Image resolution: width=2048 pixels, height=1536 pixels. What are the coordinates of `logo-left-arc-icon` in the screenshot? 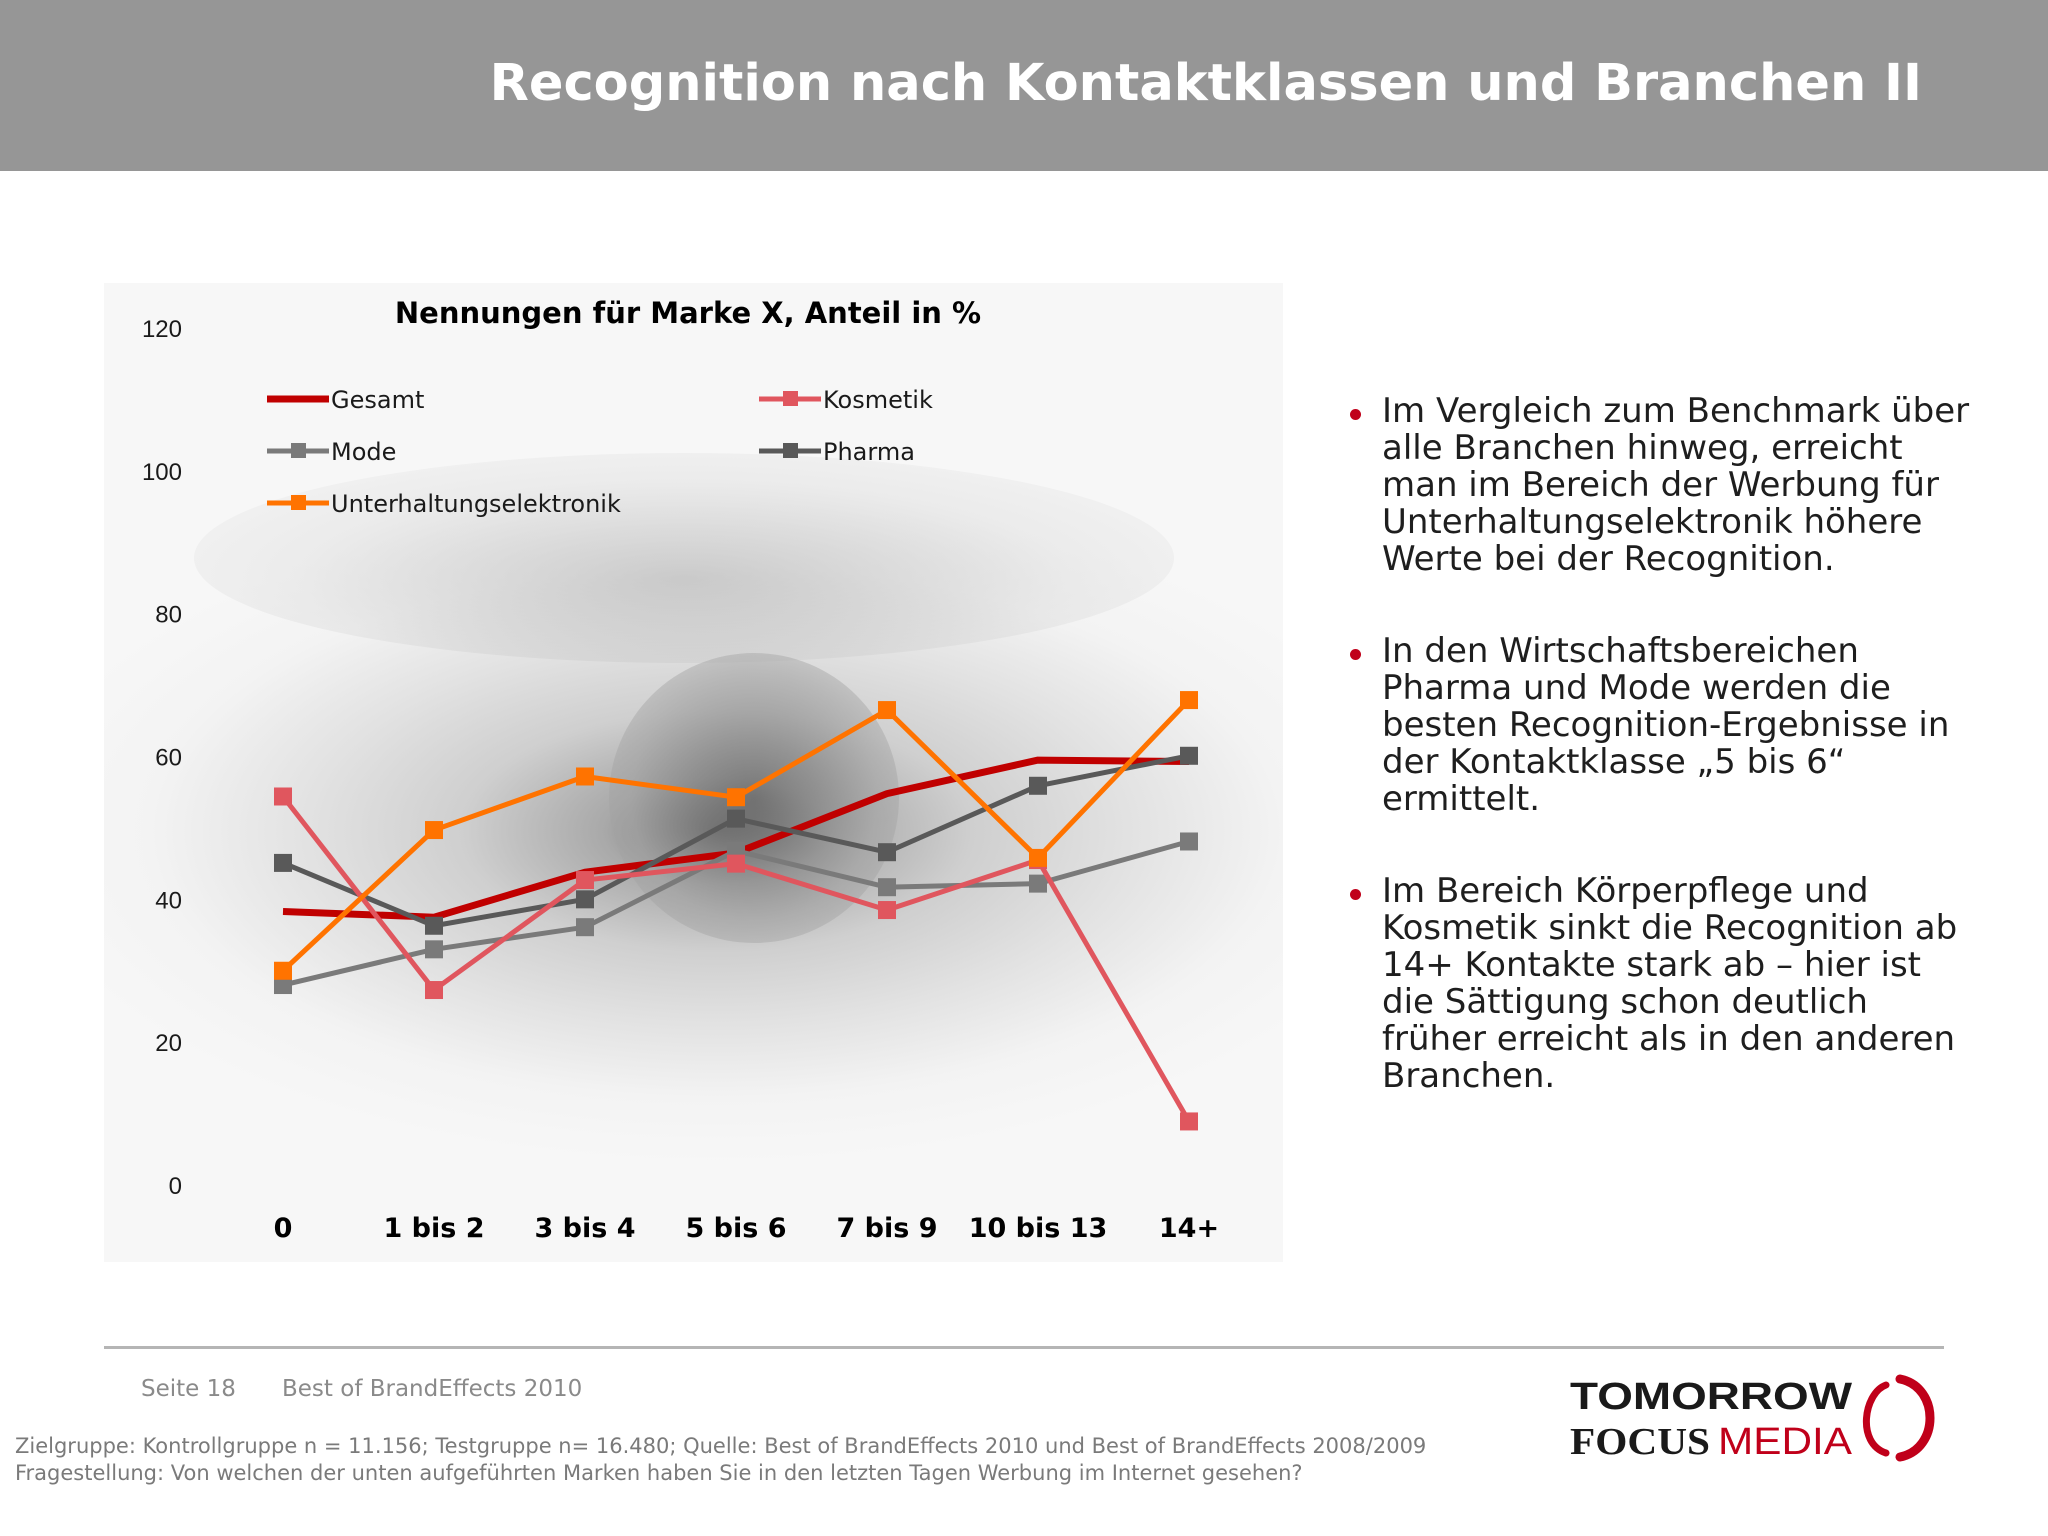 It's located at (1876, 1419).